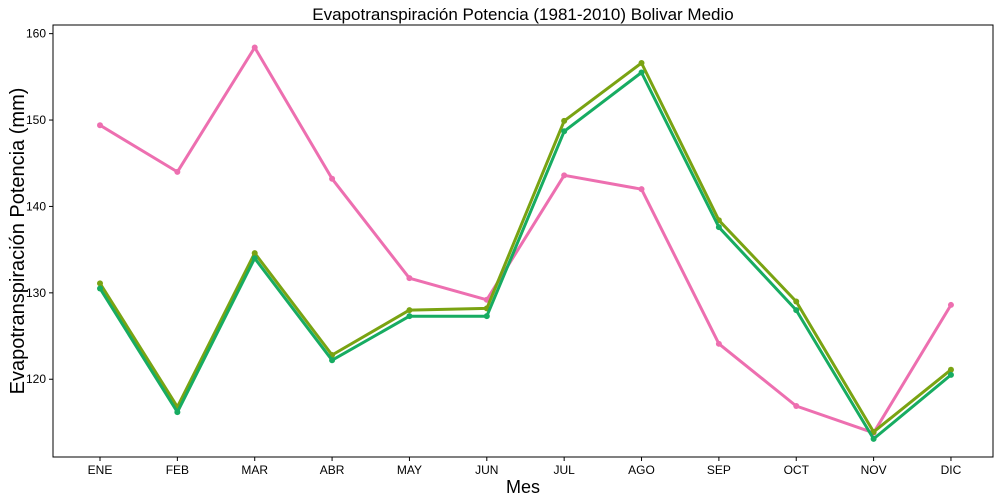 This screenshot has width=1000, height=500. I want to click on x-tick-label: MAR, so click(254, 470).